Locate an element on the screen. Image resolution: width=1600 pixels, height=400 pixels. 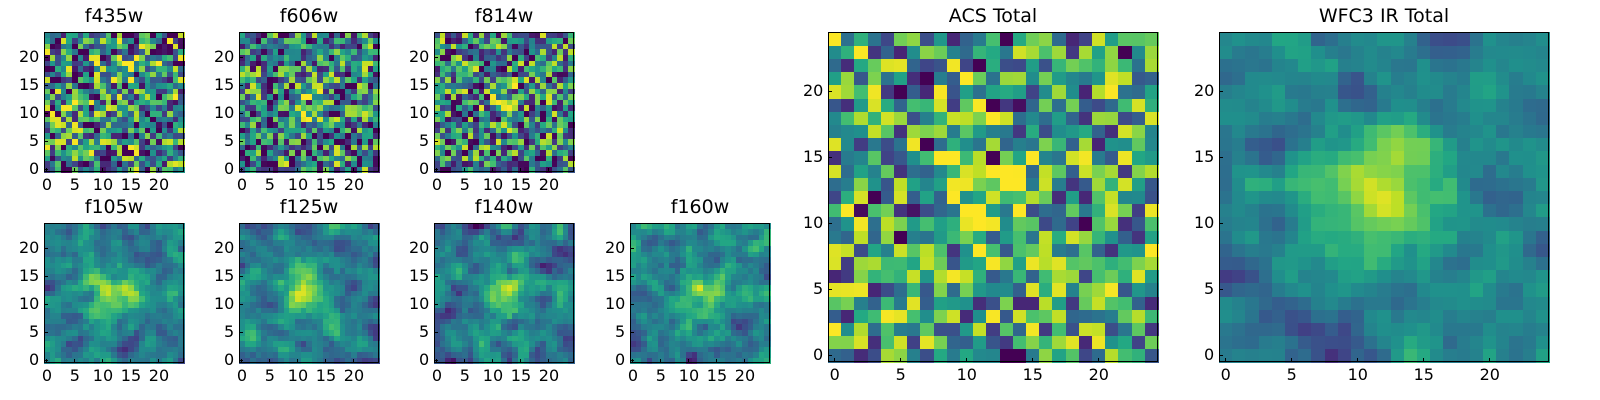
panel-title: f160w is located at coordinates (700, 207).